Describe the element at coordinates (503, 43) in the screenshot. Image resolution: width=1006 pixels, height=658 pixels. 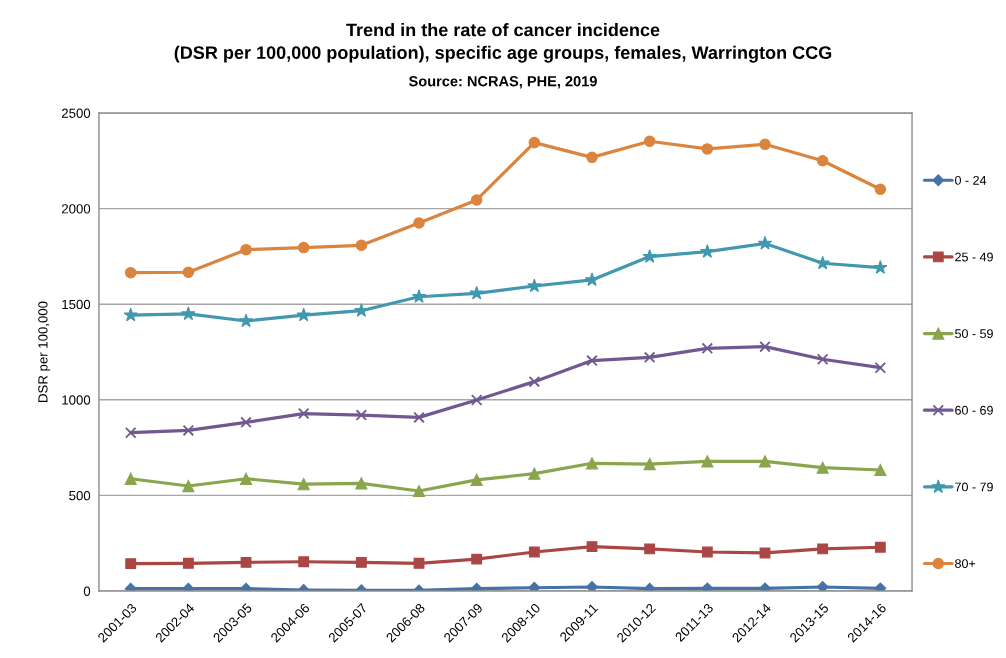
I see `chart-title: Trend in the rate of cancer incidence (DSR per 100,000 population), specific age groups, females, Warrington CCG` at that location.